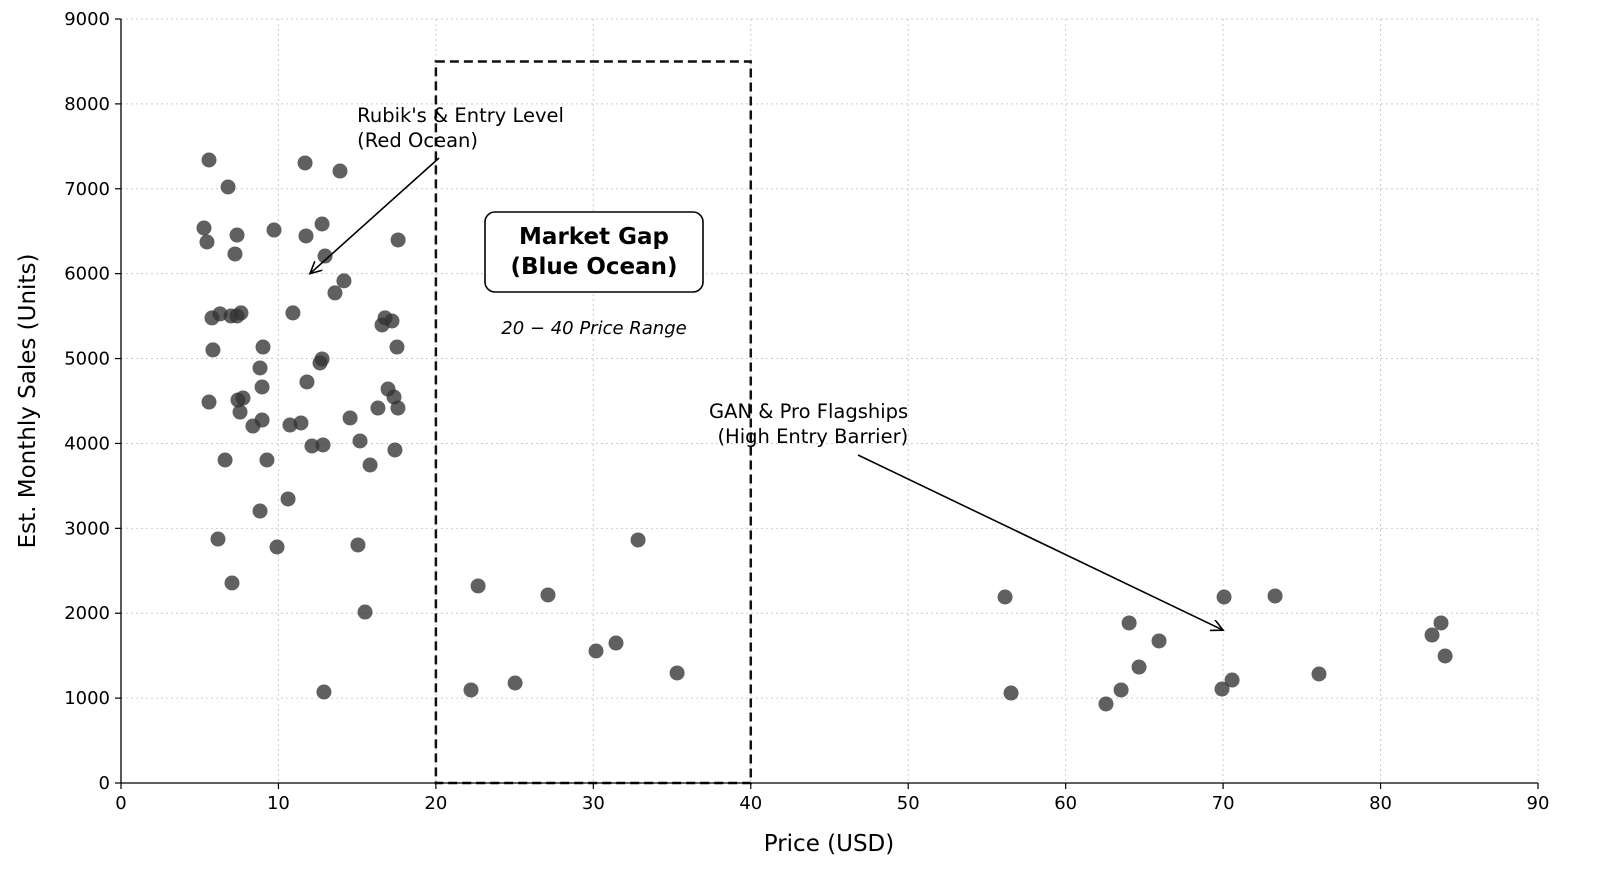 This screenshot has height=877, width=1599. I want to click on y-tick-label: 0, so click(104, 783).